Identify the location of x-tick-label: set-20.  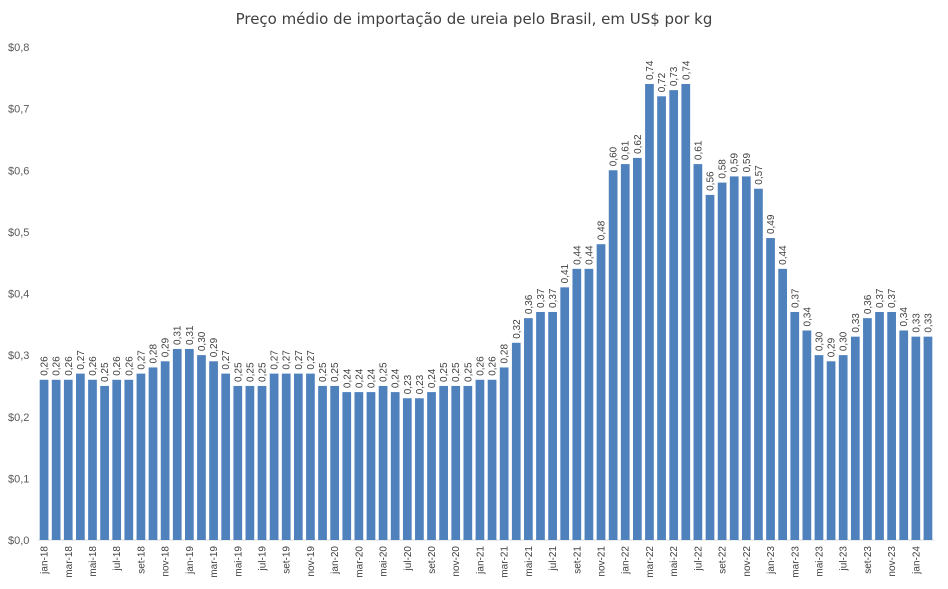
(432, 560).